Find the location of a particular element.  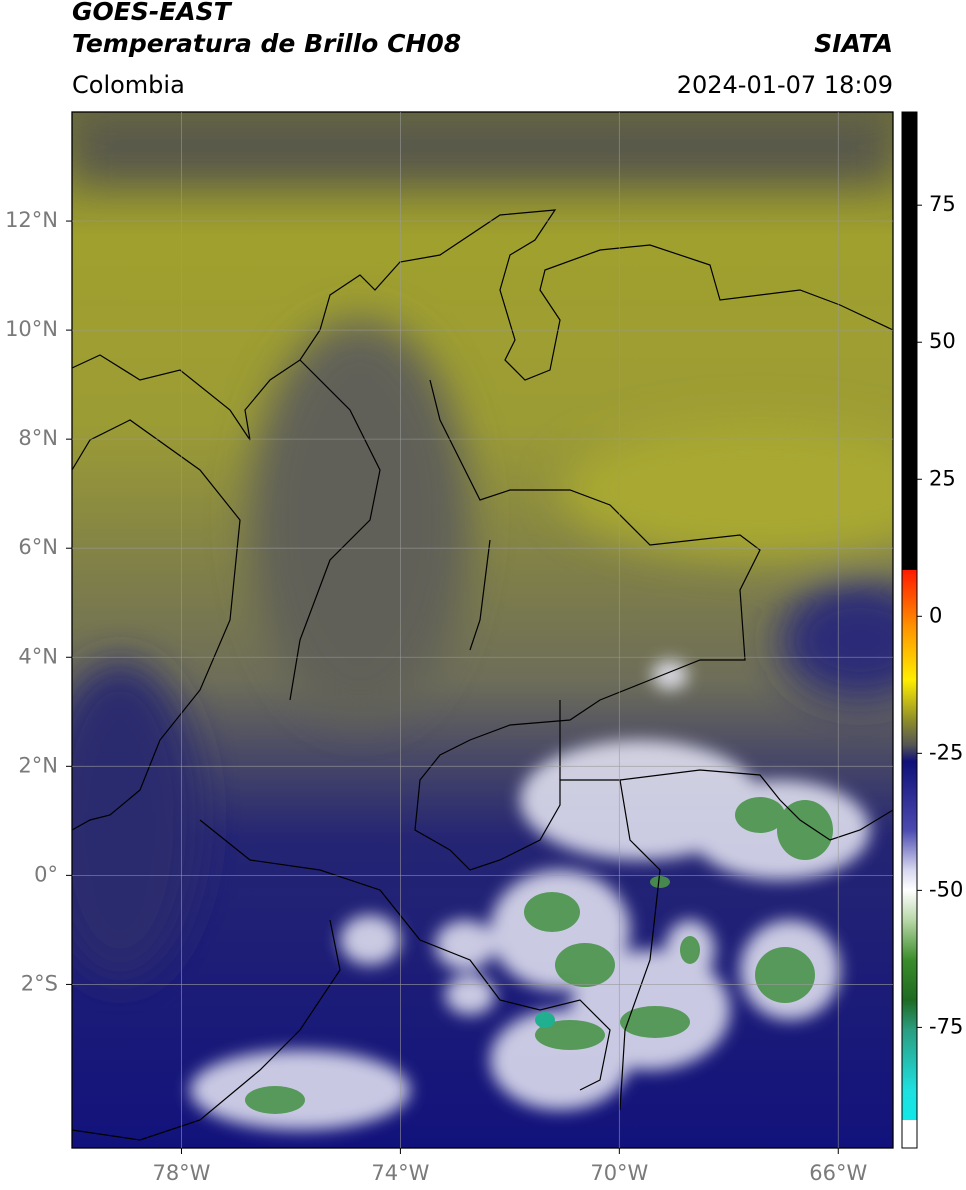

lat-tick-label: 2°N is located at coordinates (38, 765).